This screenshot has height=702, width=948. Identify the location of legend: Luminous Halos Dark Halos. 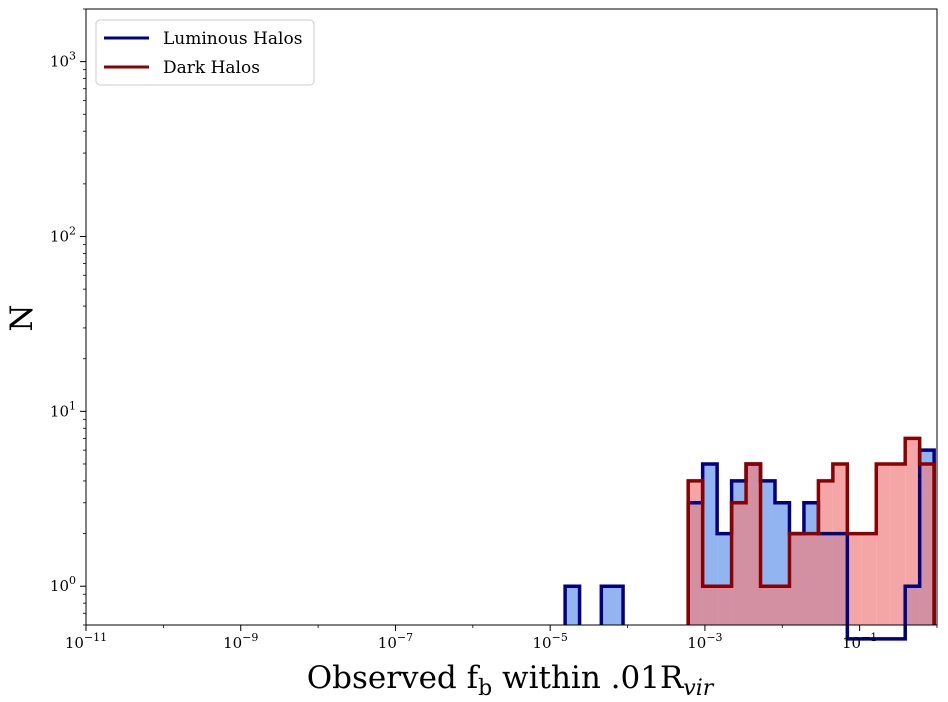
(205, 52).